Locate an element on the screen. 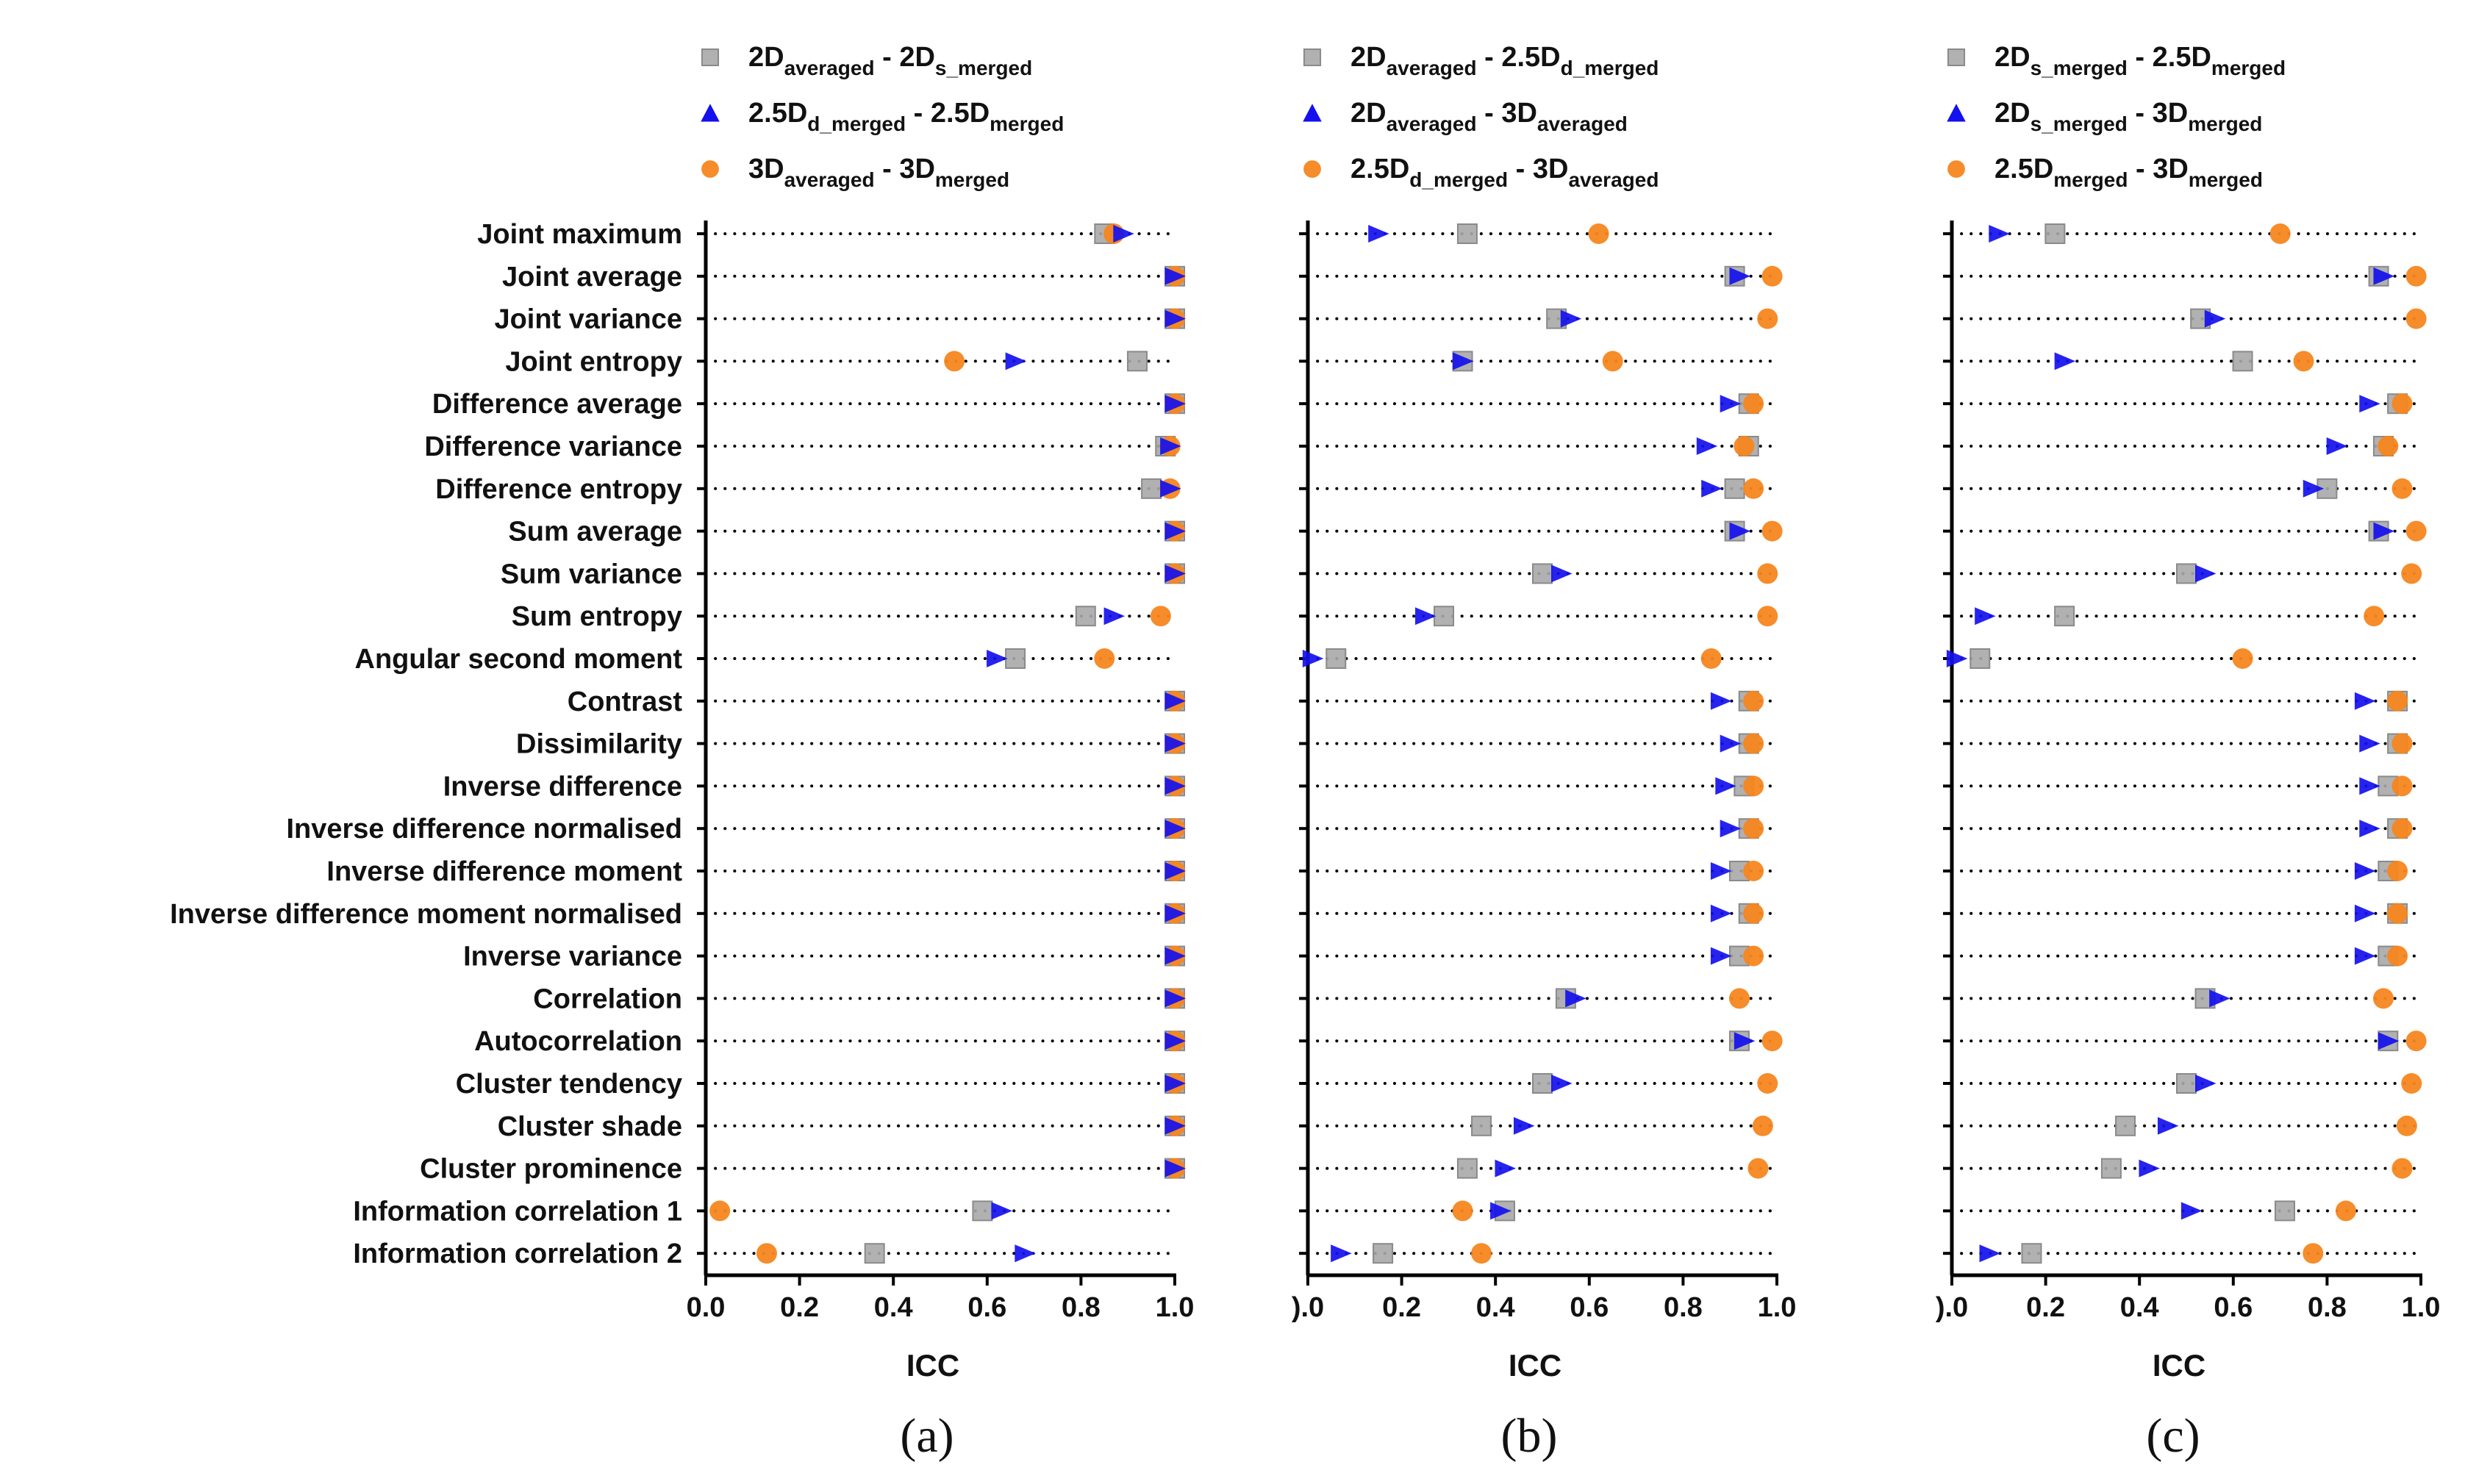 Image resolution: width=2465 pixels, height=1484 pixels. legend-entry: 2Daveraged - 2Ds_merged is located at coordinates (866, 60).